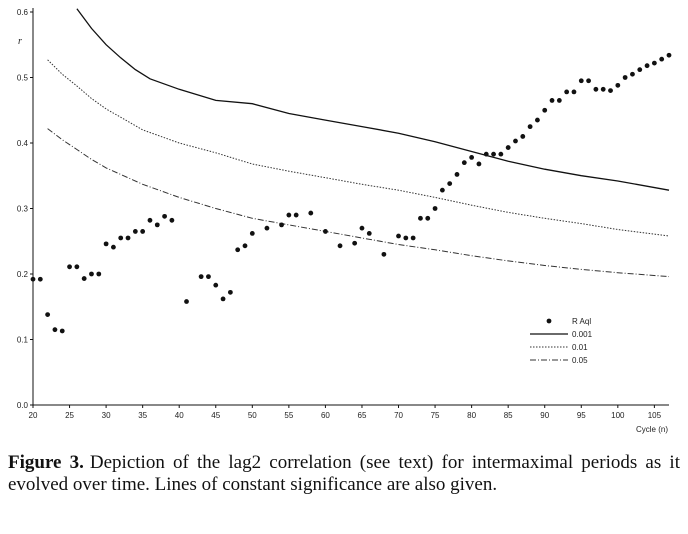  Describe the element at coordinates (581, 321) in the screenshot. I see `legend-label: R Aql` at that location.